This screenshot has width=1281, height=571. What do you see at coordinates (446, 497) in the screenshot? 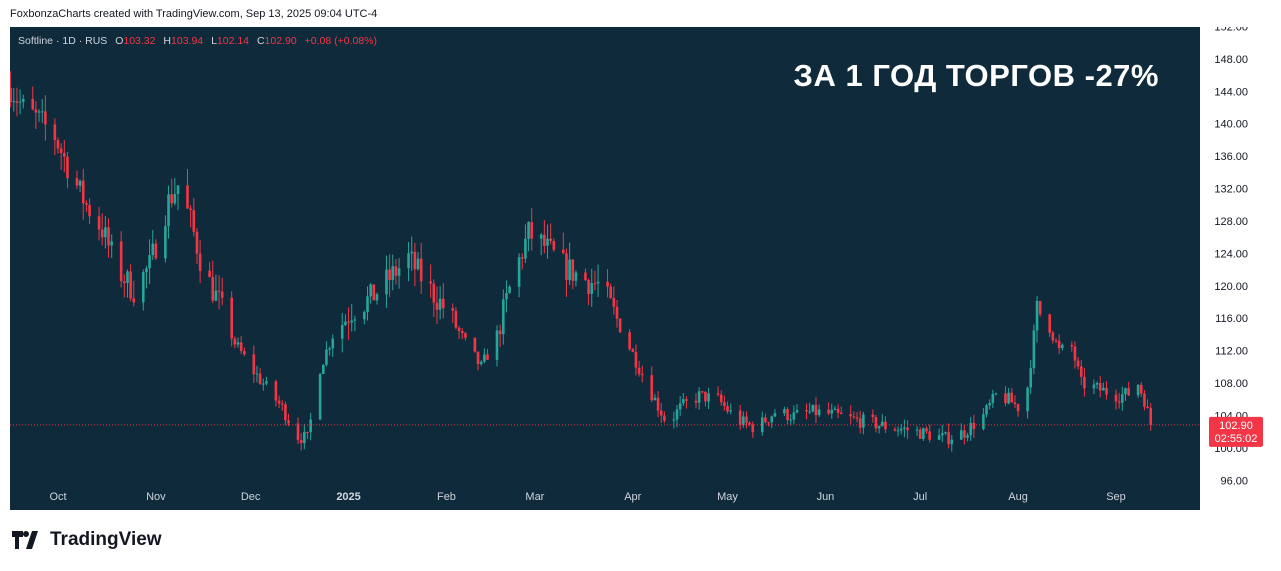
I see `time-tick-label: Feb` at bounding box center [446, 497].